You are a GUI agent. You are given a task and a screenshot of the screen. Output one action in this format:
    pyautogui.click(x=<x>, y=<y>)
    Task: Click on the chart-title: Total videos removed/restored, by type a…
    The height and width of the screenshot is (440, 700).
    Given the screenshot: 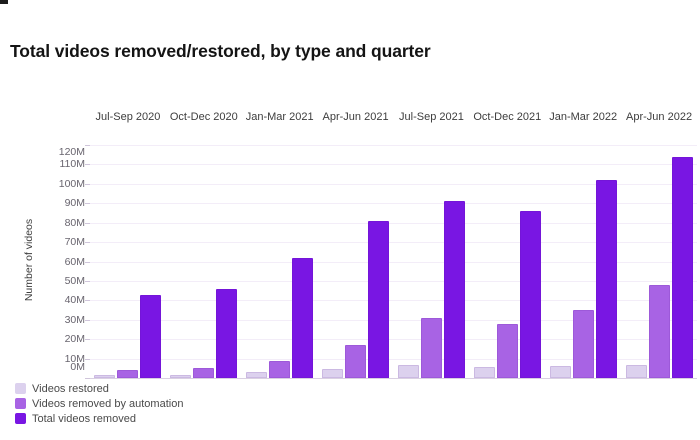 What is the action you would take?
    pyautogui.click(x=220, y=51)
    